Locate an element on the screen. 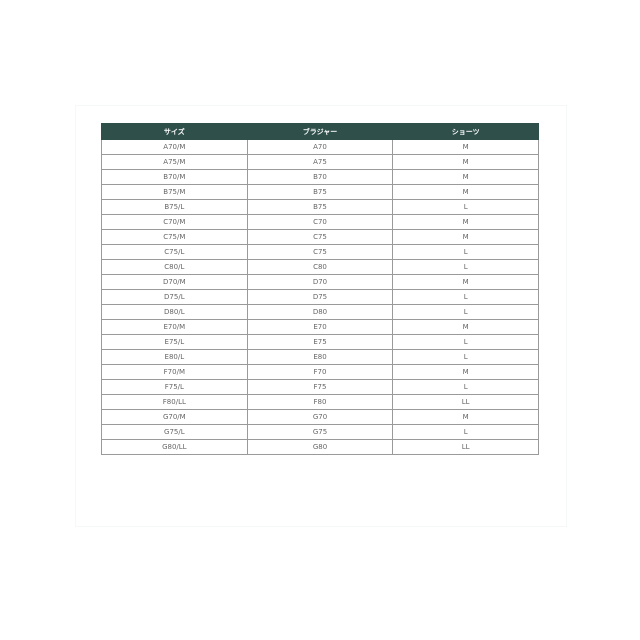 The width and height of the screenshot is (640, 640). table-row: G75/L G75 L is located at coordinates (320, 432).